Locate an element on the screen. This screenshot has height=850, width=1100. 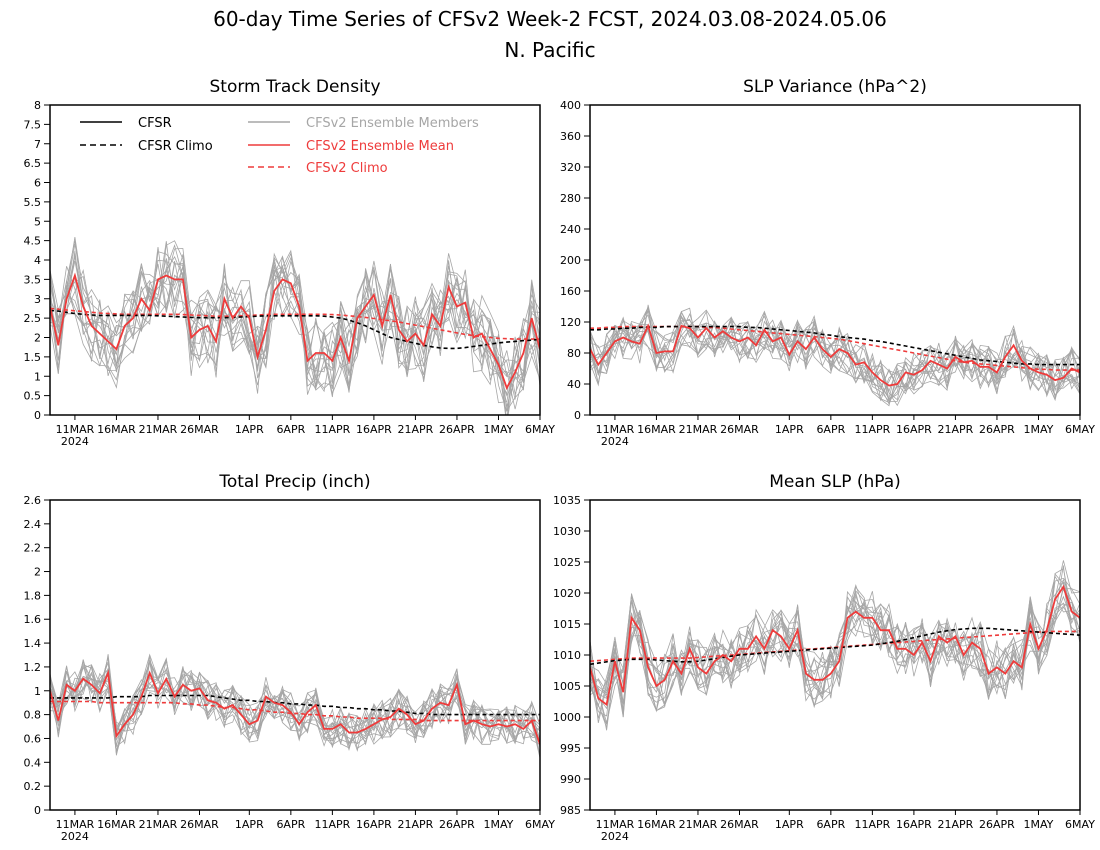
y-tick-label: 6 is located at coordinates (37, 183).